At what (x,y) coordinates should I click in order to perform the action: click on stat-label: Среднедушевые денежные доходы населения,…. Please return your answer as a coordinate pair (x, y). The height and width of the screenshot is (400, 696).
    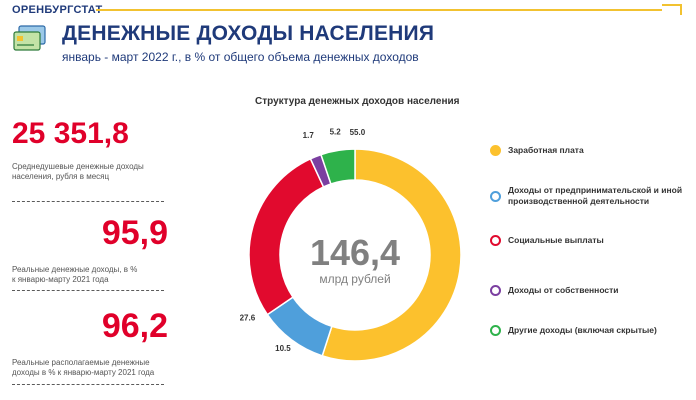
    Looking at the image, I should click on (78, 171).